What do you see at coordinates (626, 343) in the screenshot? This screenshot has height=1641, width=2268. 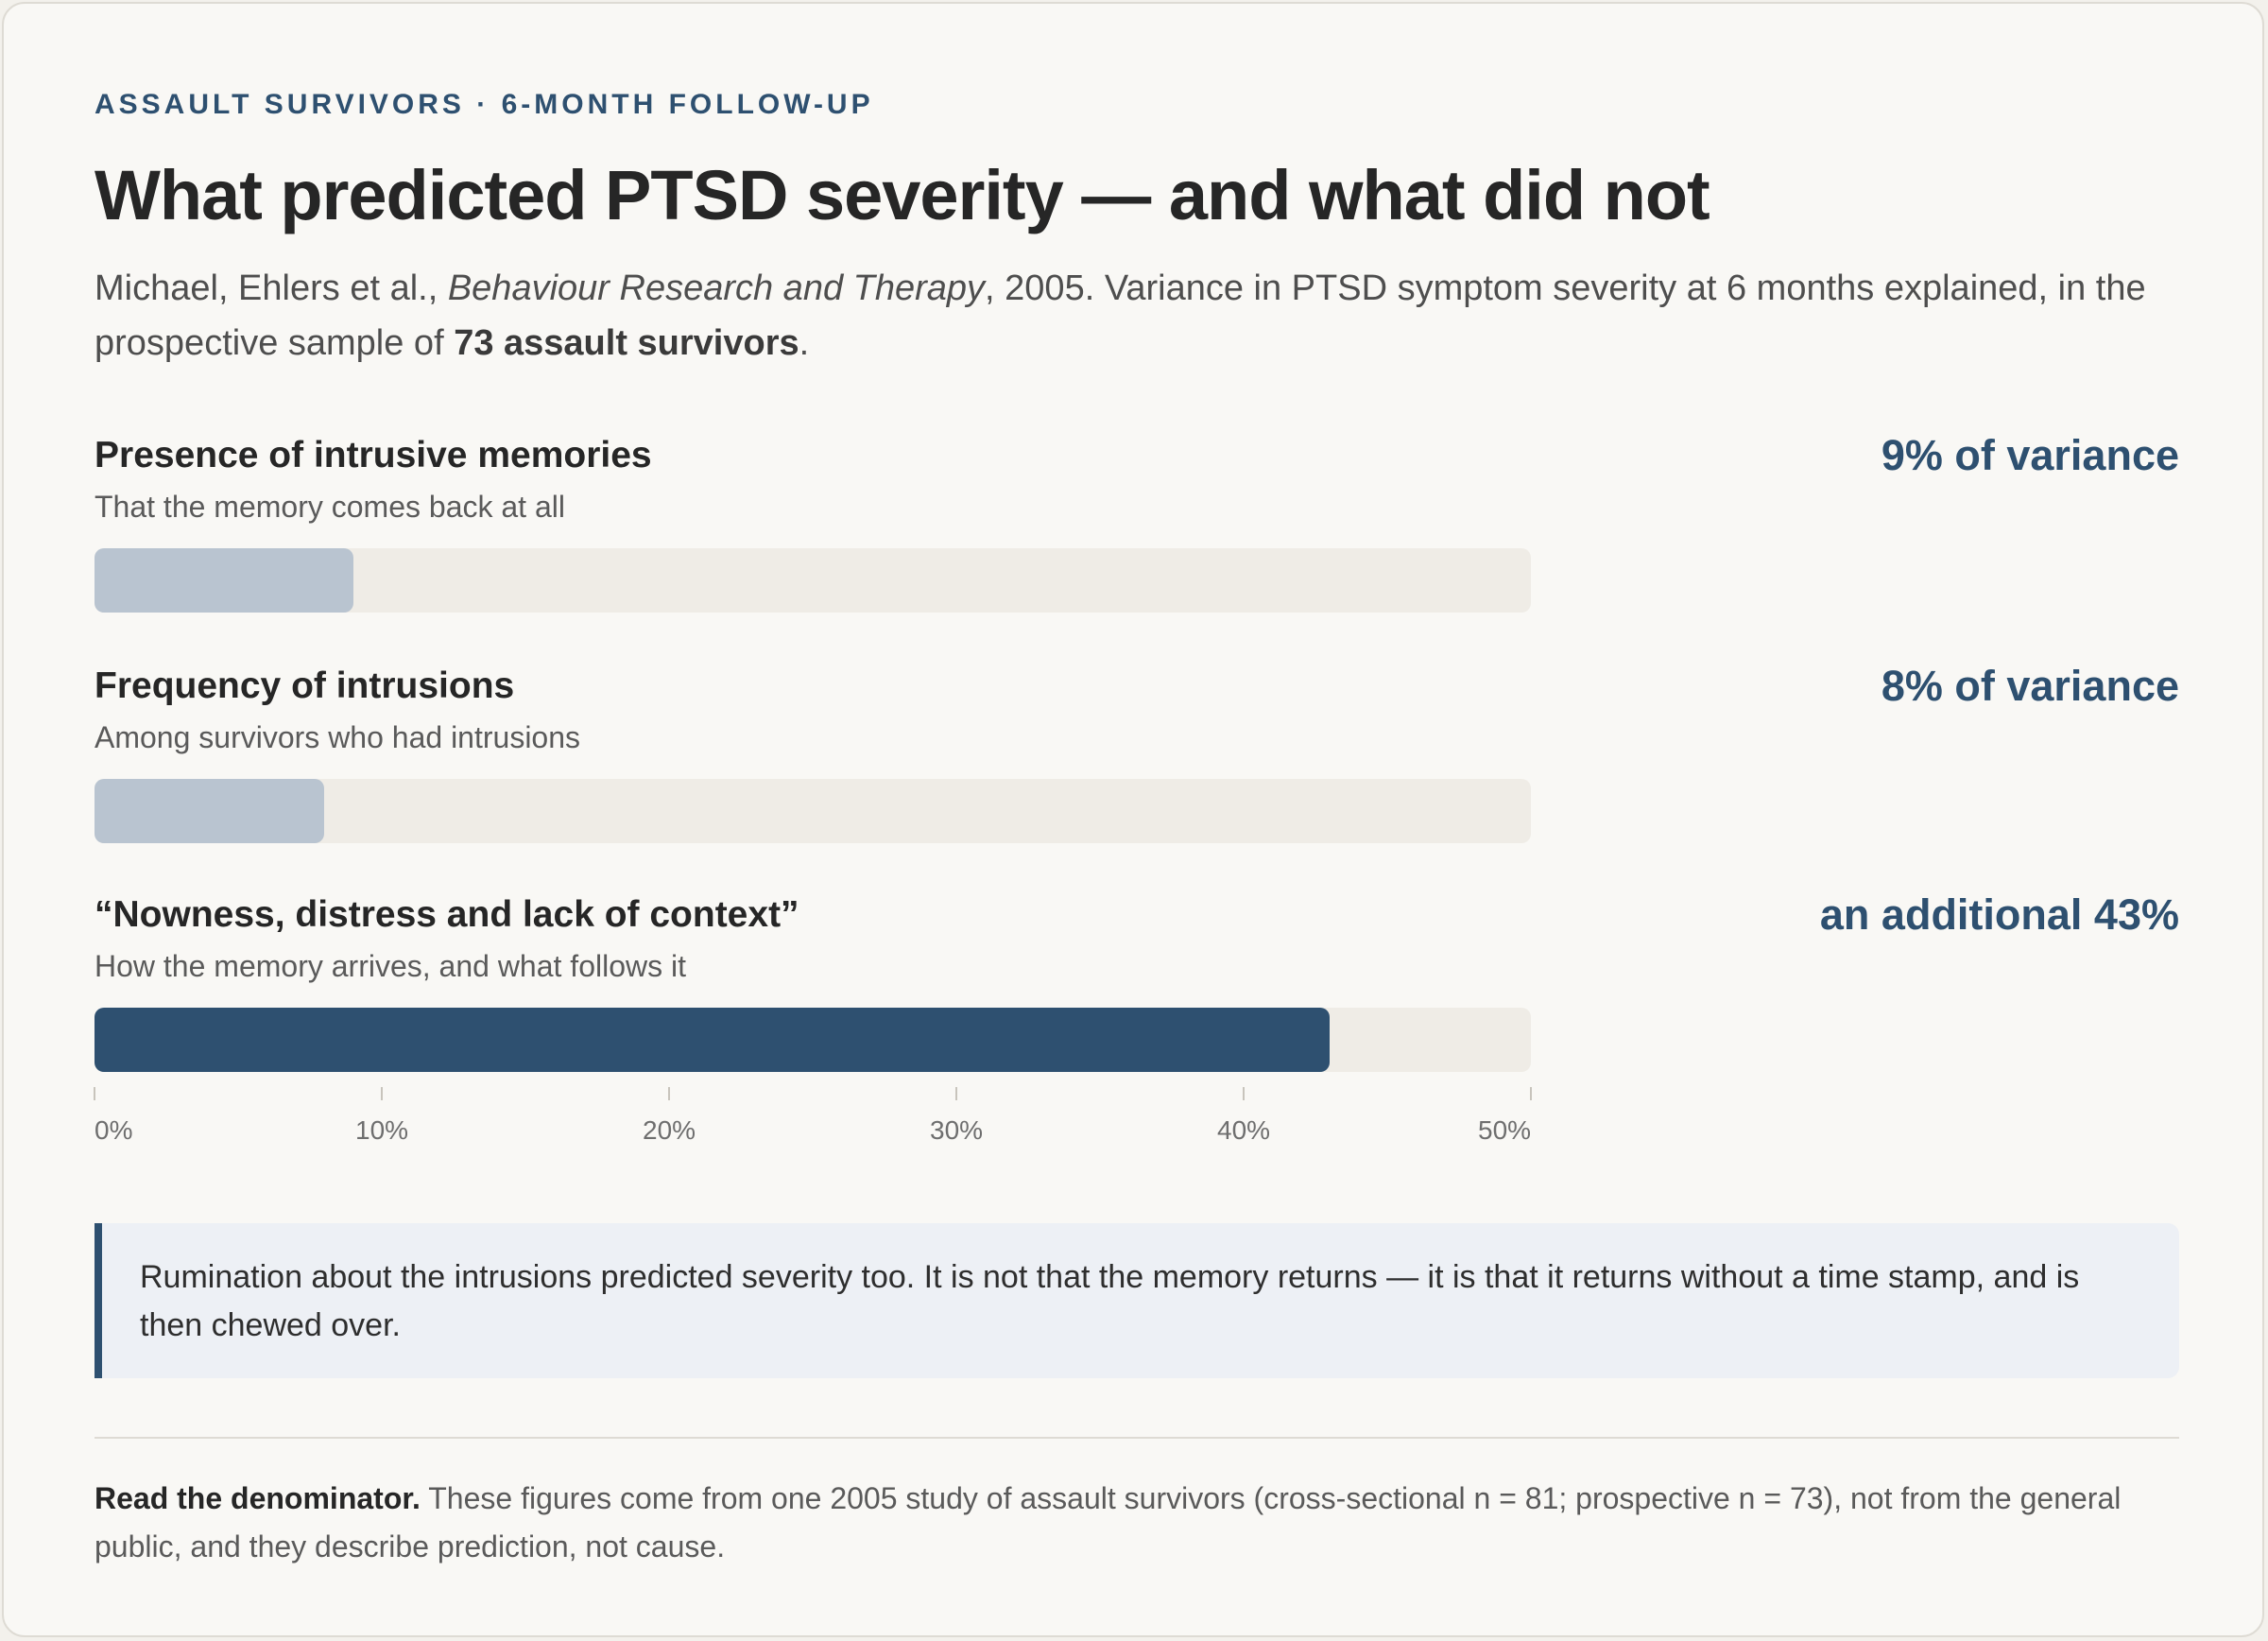 I see `subtitle-sample: 73 assault survivors` at bounding box center [626, 343].